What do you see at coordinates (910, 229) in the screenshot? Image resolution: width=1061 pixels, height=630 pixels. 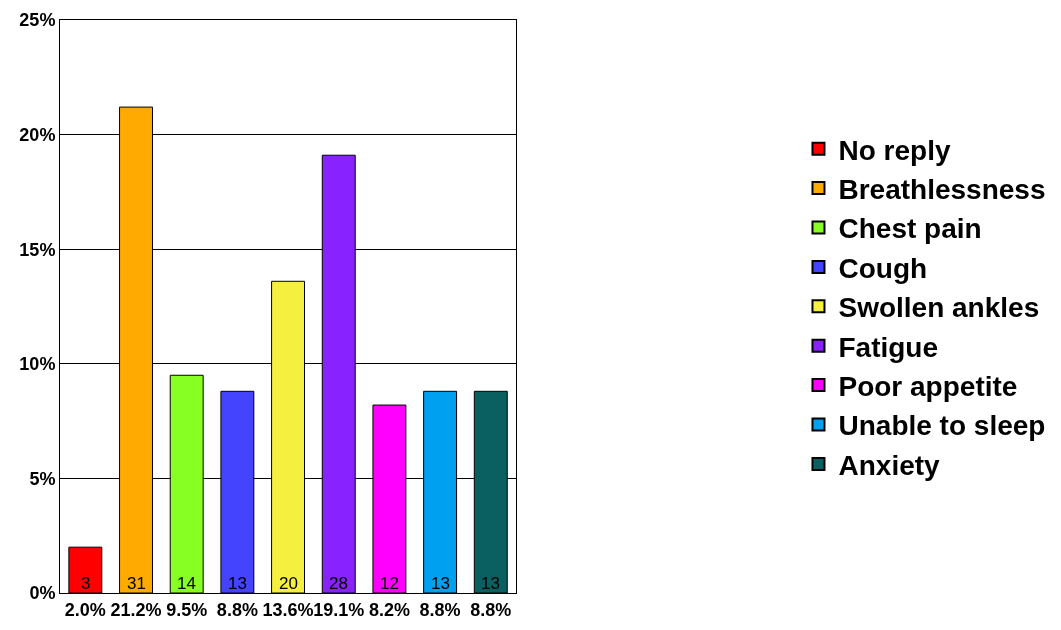 I see `legend-label: Chest pain` at bounding box center [910, 229].